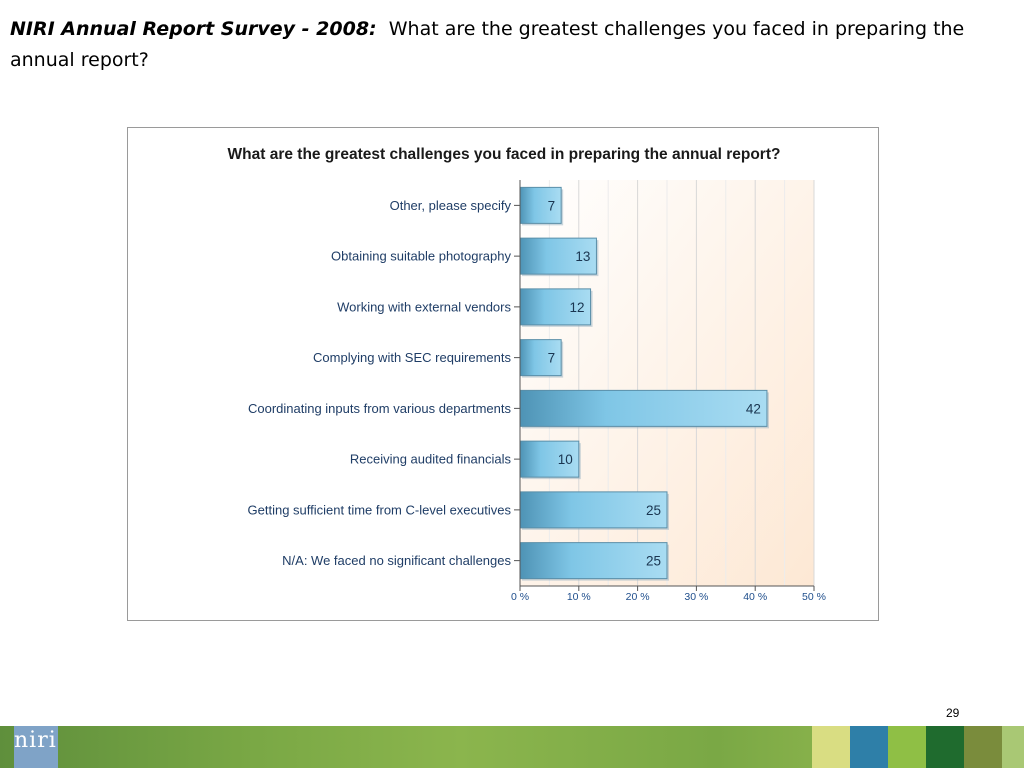 Image resolution: width=1024 pixels, height=768 pixels. Describe the element at coordinates (431, 459) in the screenshot. I see `category-label: Receiving audited financials` at that location.